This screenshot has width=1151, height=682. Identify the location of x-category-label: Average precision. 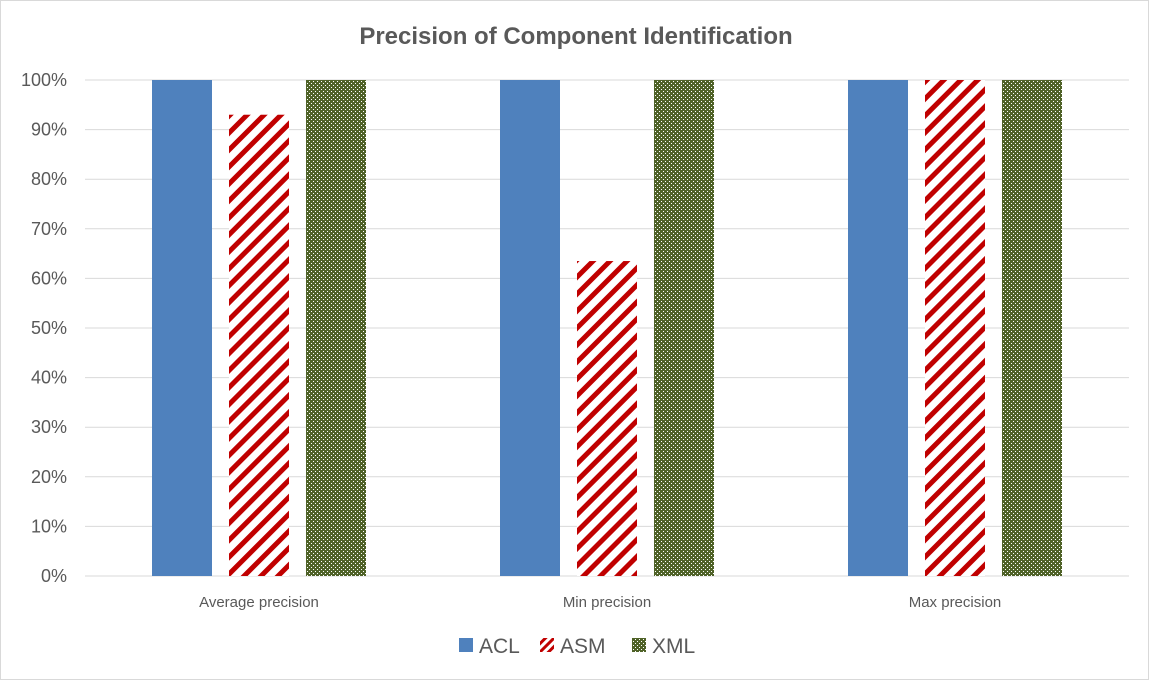
(259, 602).